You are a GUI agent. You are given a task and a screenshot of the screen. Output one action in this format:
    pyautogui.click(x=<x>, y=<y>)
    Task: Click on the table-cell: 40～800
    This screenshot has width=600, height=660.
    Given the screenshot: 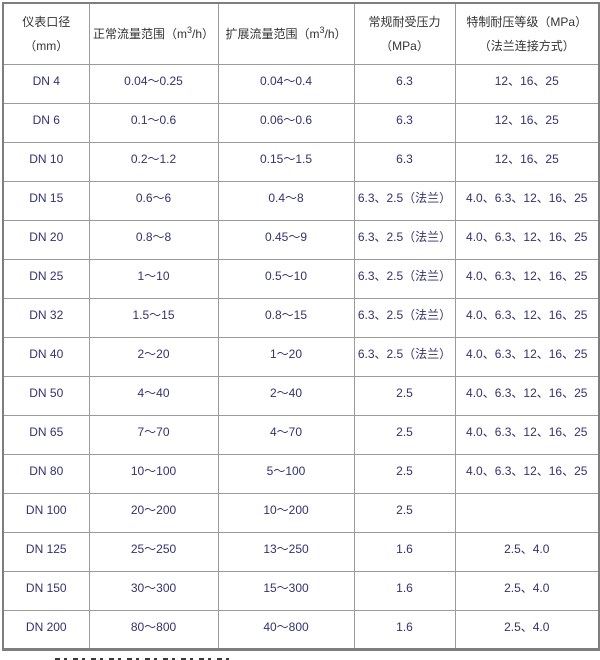 What is the action you would take?
    pyautogui.click(x=286, y=629)
    